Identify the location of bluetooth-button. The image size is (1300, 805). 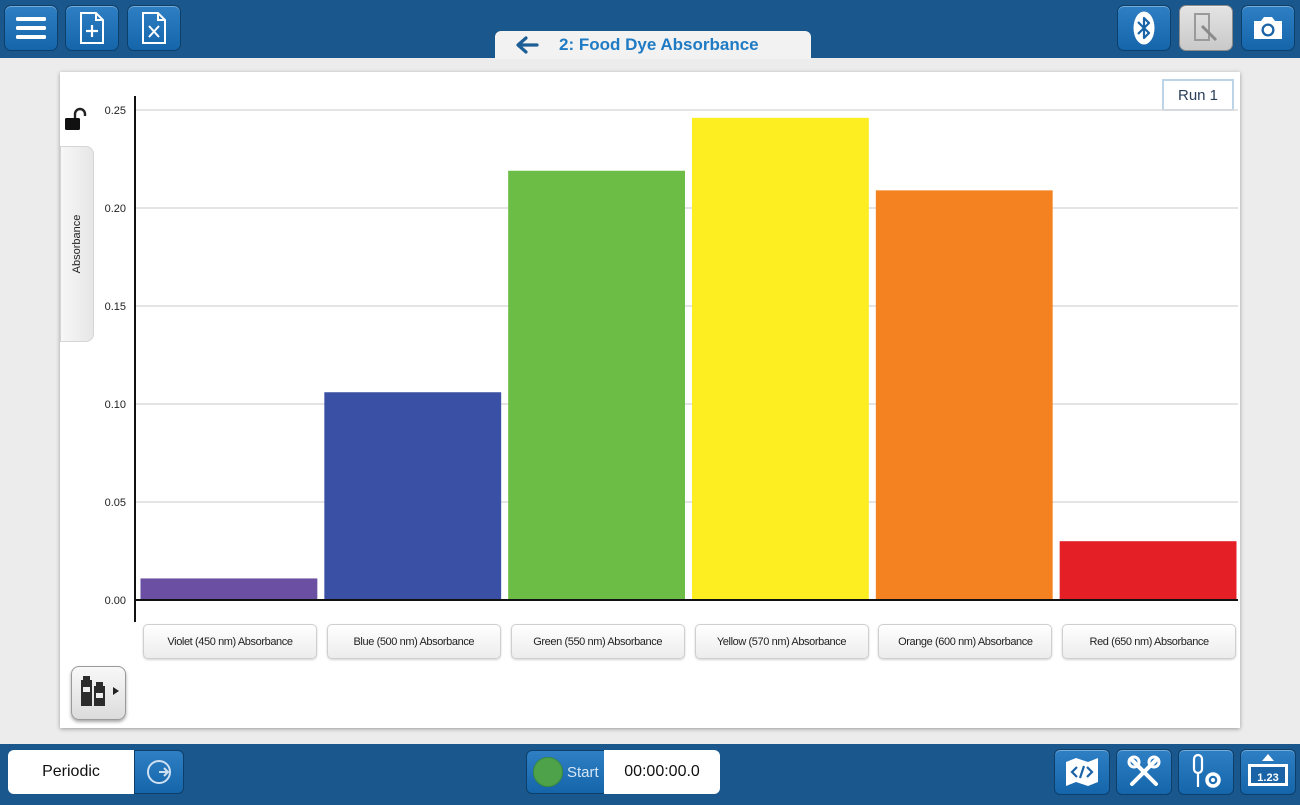
(1144, 28).